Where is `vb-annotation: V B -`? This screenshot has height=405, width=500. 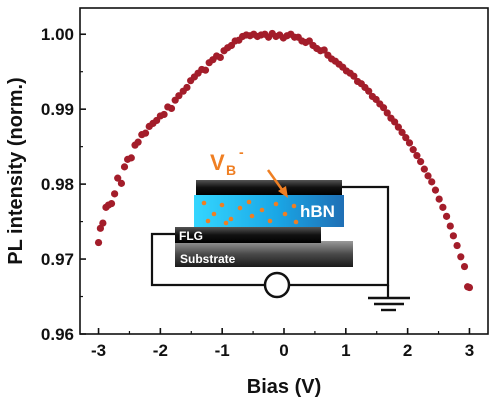 vb-annotation: V B - is located at coordinates (249, 171).